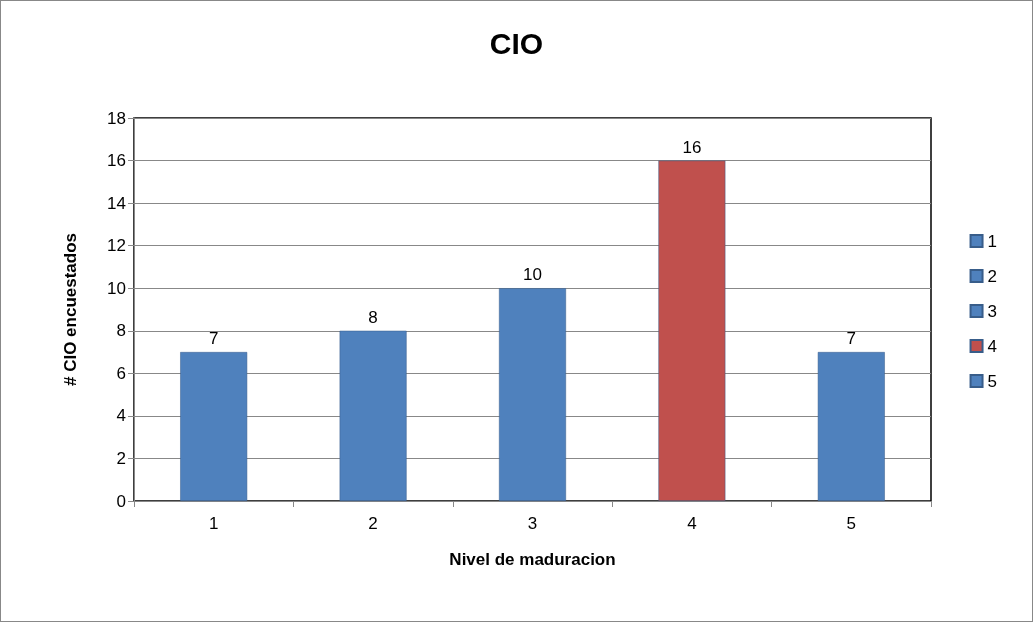 Image resolution: width=1033 pixels, height=622 pixels. What do you see at coordinates (532, 559) in the screenshot?
I see `x-axis-title: Nivel de maduracion` at bounding box center [532, 559].